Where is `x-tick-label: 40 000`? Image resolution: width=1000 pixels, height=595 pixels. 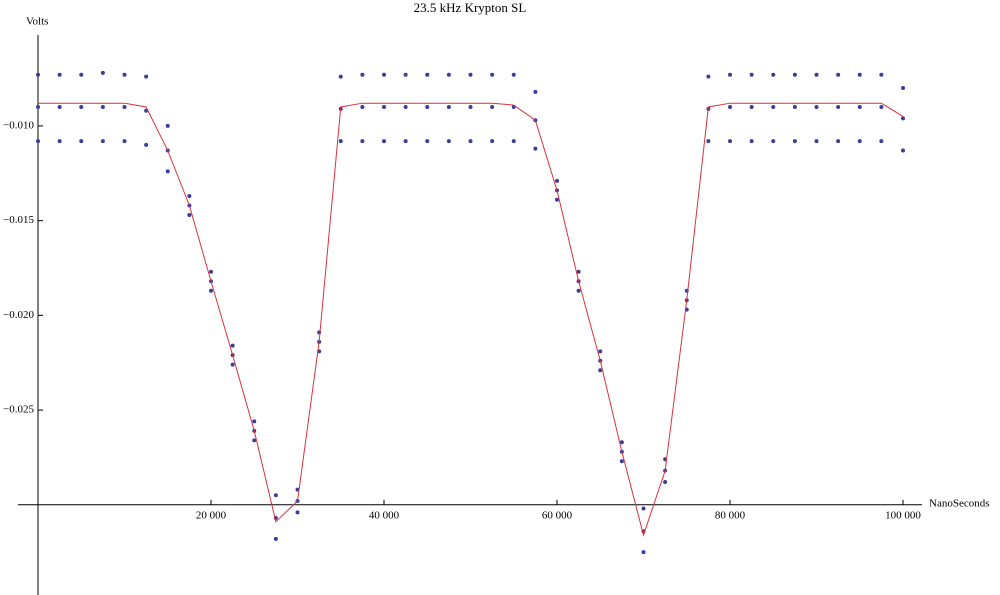 x-tick-label: 40 000 is located at coordinates (384, 515).